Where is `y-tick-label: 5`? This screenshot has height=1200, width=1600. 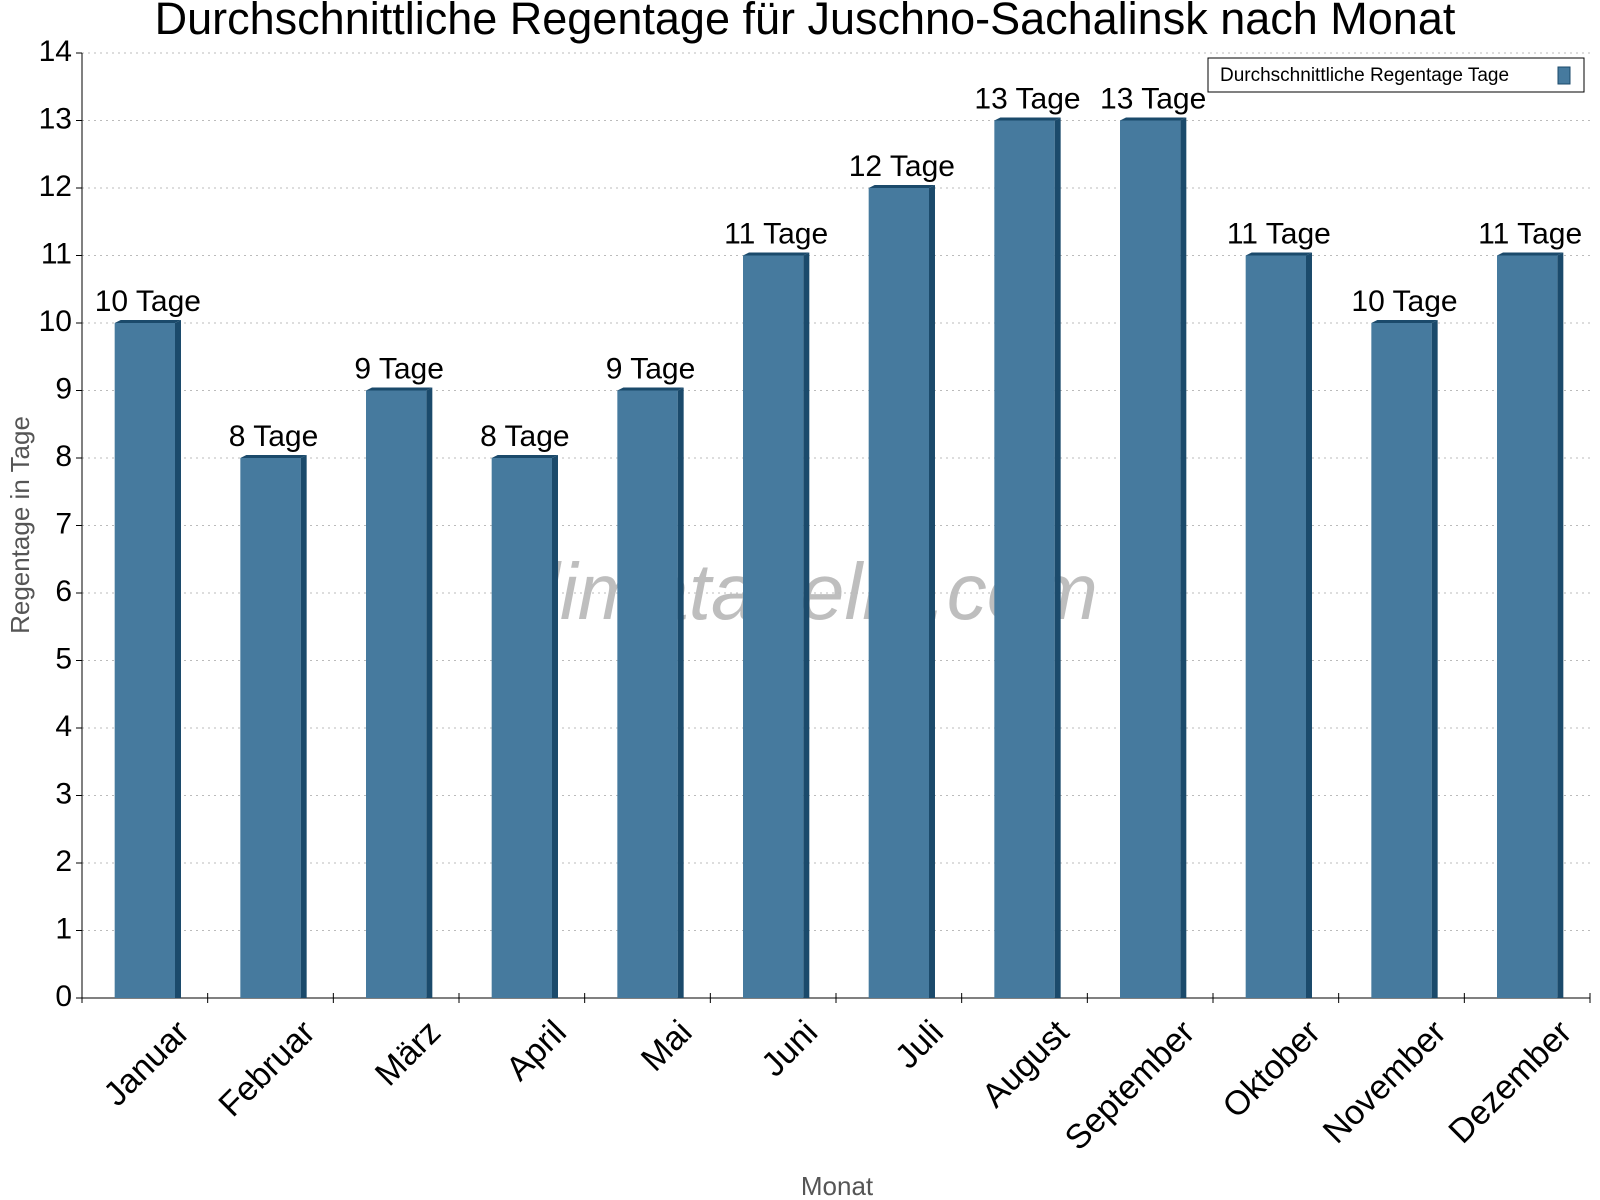 y-tick-label: 5 is located at coordinates (63, 658).